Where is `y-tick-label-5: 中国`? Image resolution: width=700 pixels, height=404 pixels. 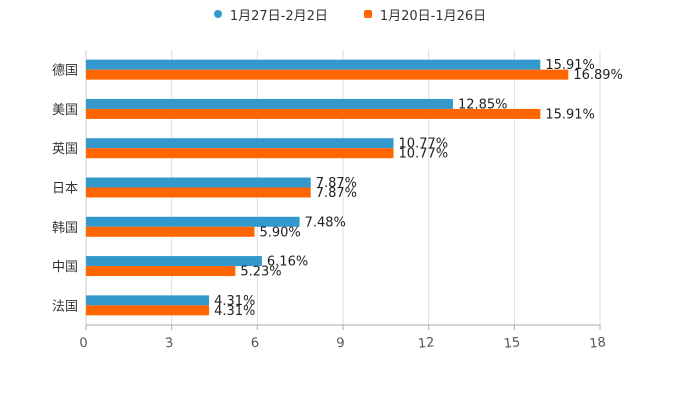
y-tick-label-5: 中国 is located at coordinates (65, 267).